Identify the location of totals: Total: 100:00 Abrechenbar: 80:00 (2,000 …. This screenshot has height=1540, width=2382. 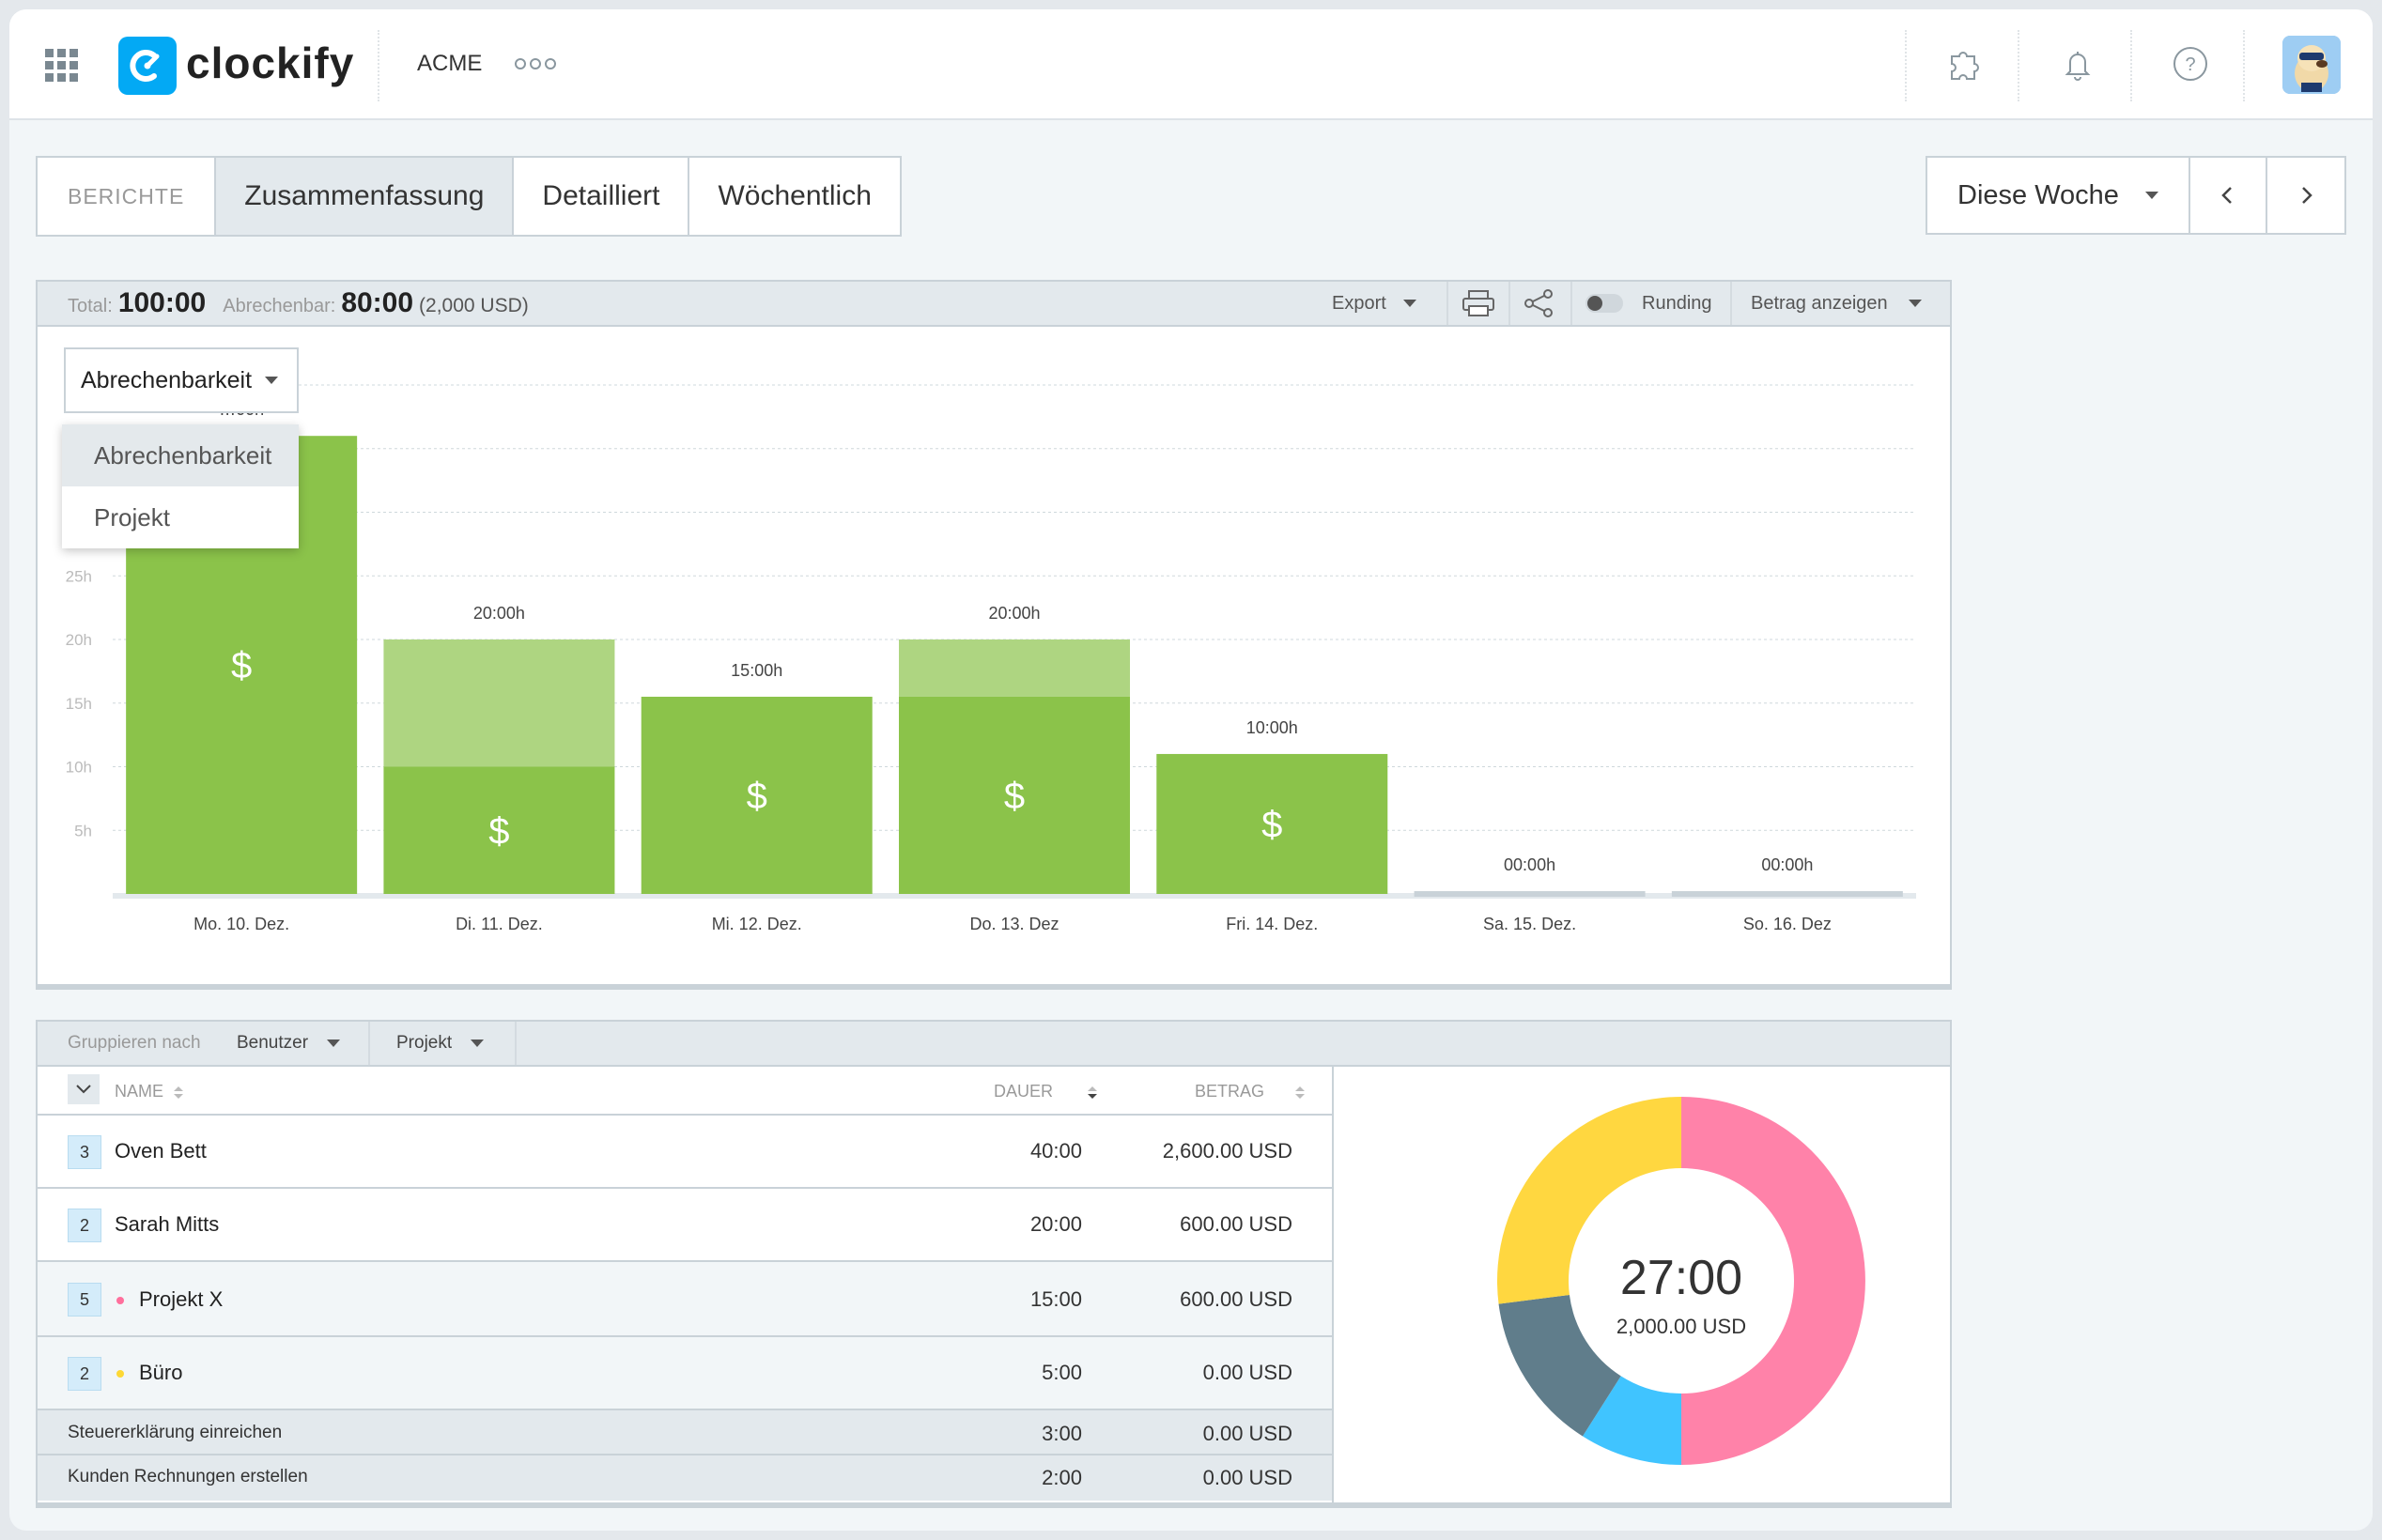
(298, 303).